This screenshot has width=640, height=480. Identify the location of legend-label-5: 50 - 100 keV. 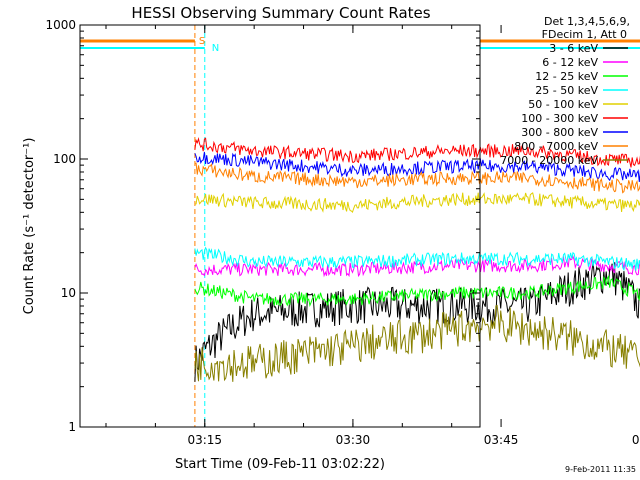
(563, 104).